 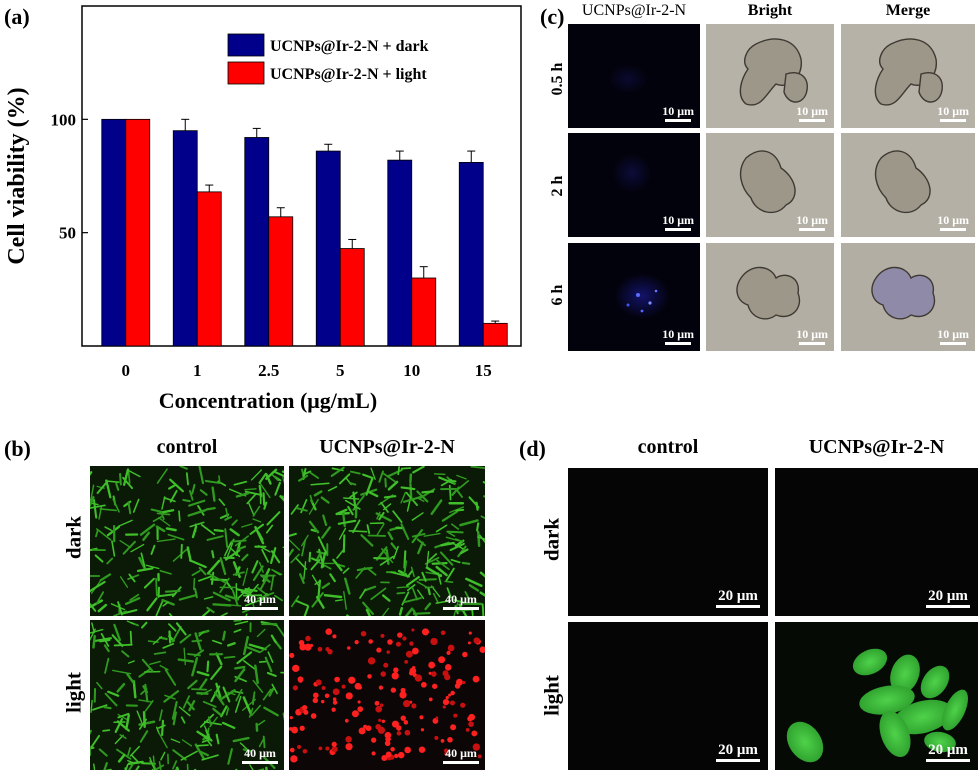 I want to click on panel-b-col-ucnps: UCNPs@Ir-2-N, so click(x=387, y=447).